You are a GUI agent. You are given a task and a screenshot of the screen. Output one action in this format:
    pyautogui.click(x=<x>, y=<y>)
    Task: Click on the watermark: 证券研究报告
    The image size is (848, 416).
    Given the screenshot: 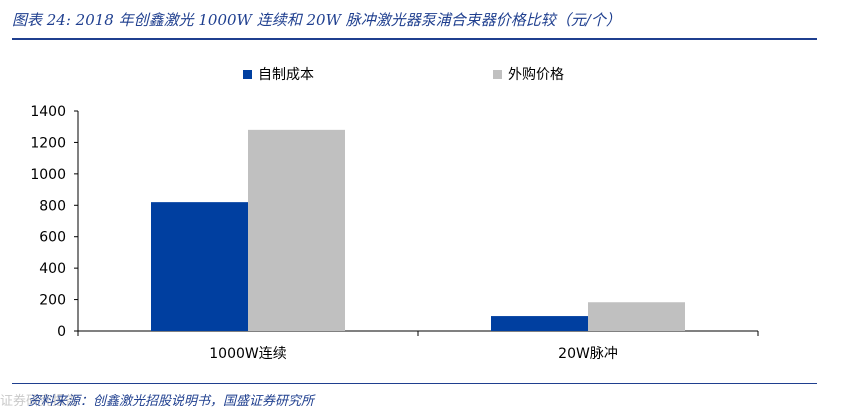 What is the action you would take?
    pyautogui.click(x=39, y=401)
    